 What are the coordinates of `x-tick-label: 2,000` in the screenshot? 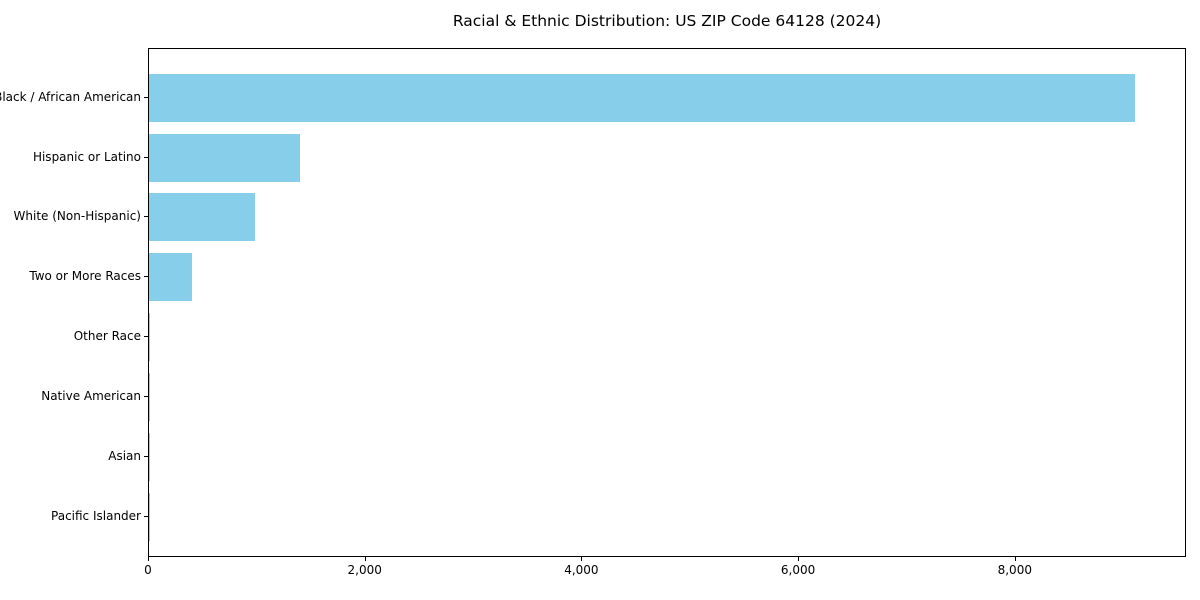 It's located at (364, 570).